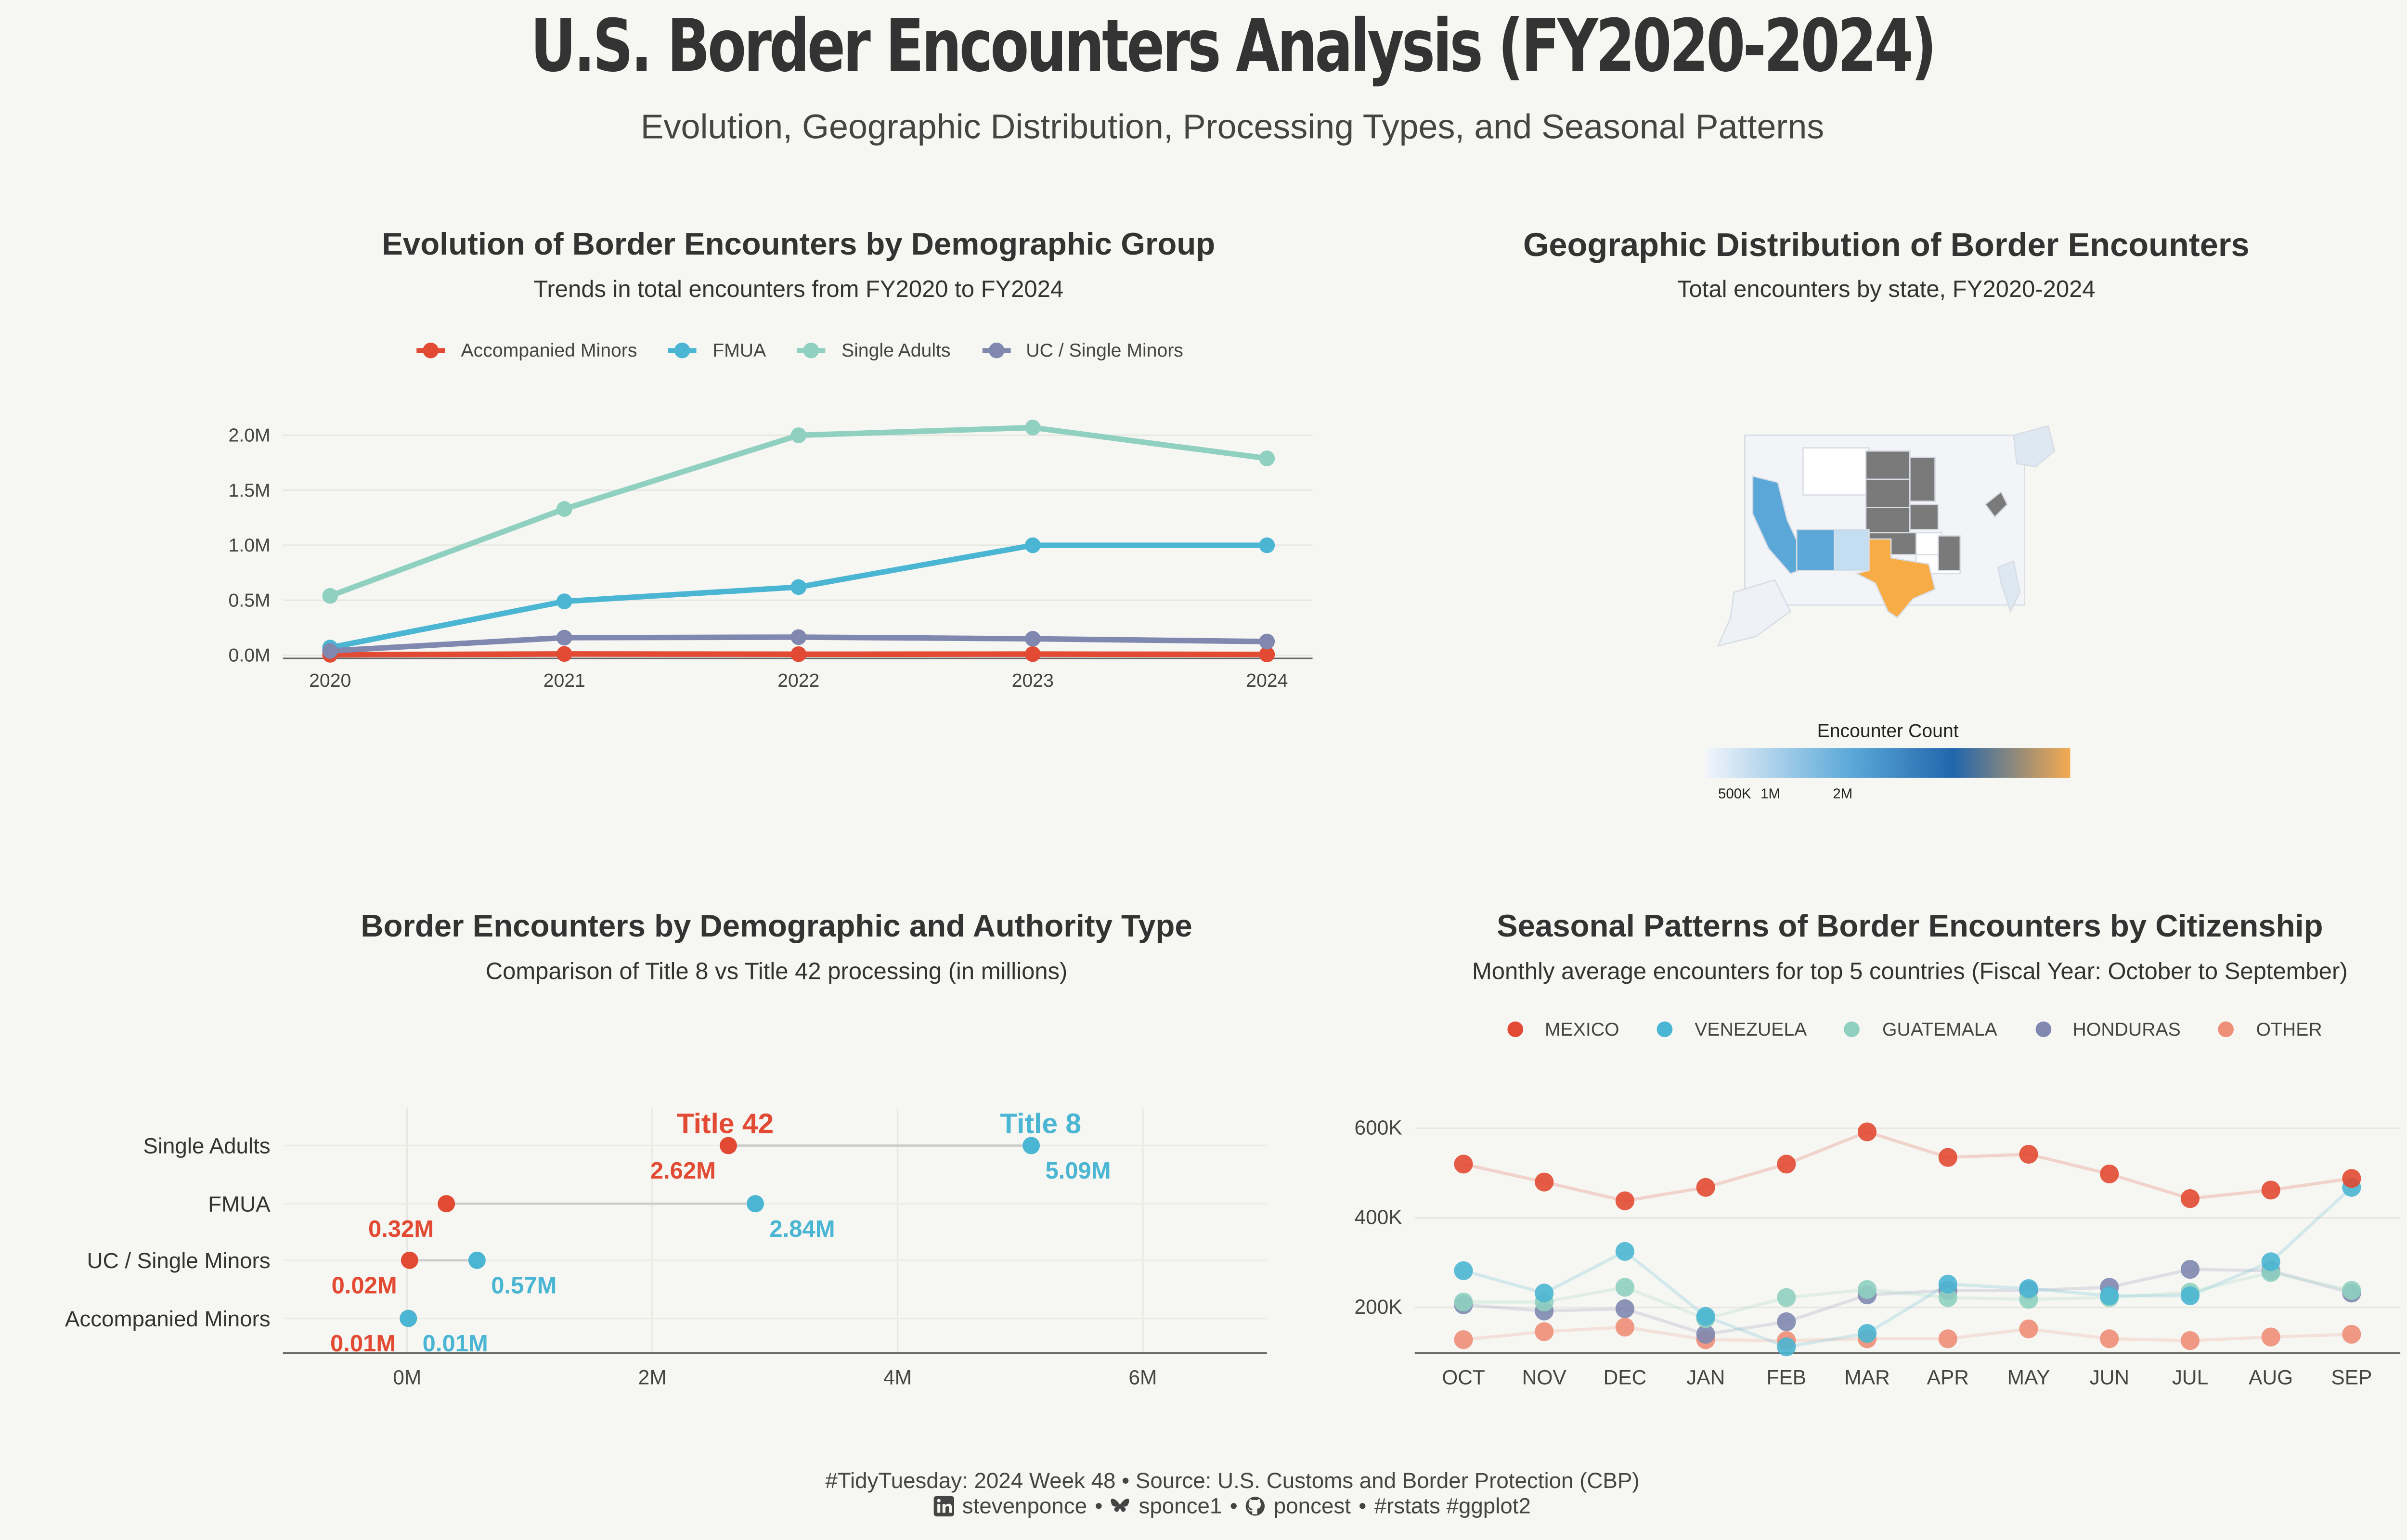 This screenshot has height=1540, width=2407. Describe the element at coordinates (1948, 1377) in the screenshot. I see `x-tick-label: APR` at that location.